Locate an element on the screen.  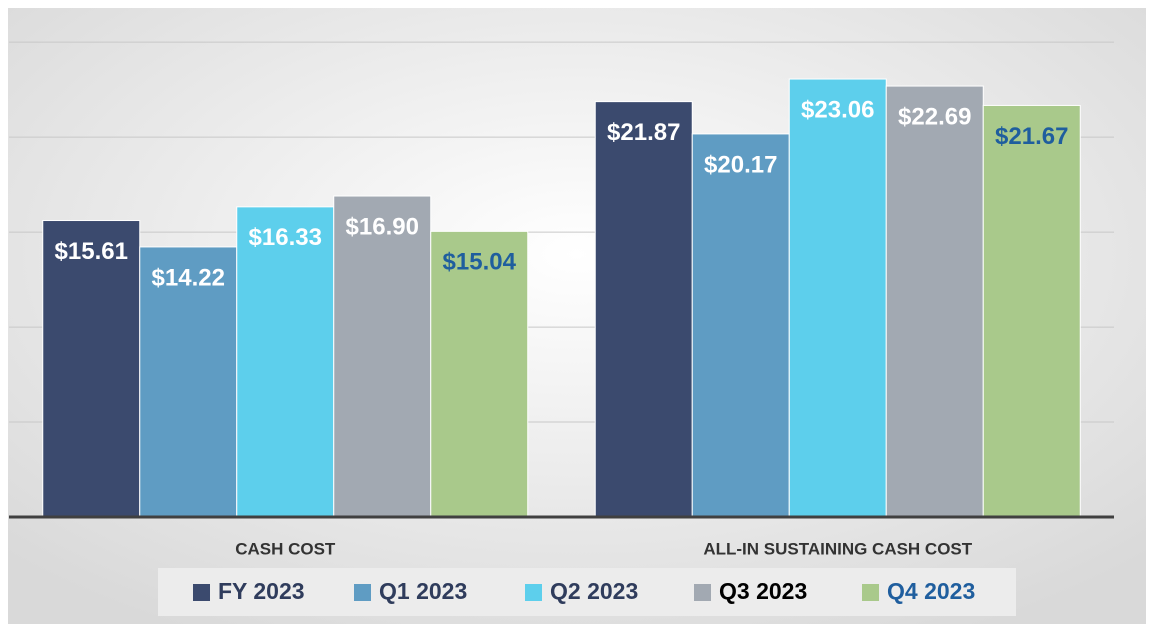
data-label: $23.06 is located at coordinates (837, 109).